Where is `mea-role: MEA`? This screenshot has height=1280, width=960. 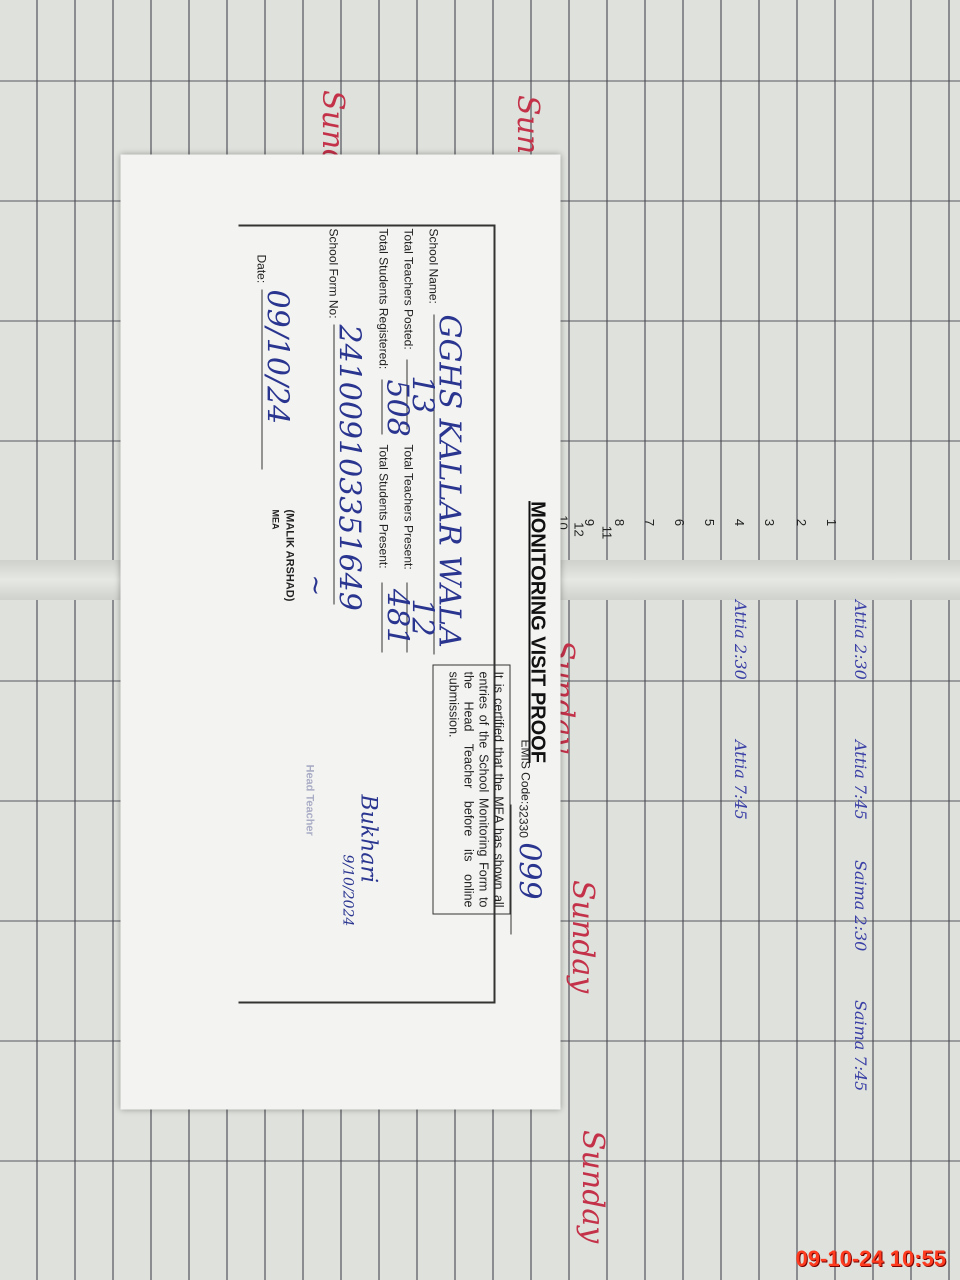
mea-role: MEA is located at coordinates (275, 519).